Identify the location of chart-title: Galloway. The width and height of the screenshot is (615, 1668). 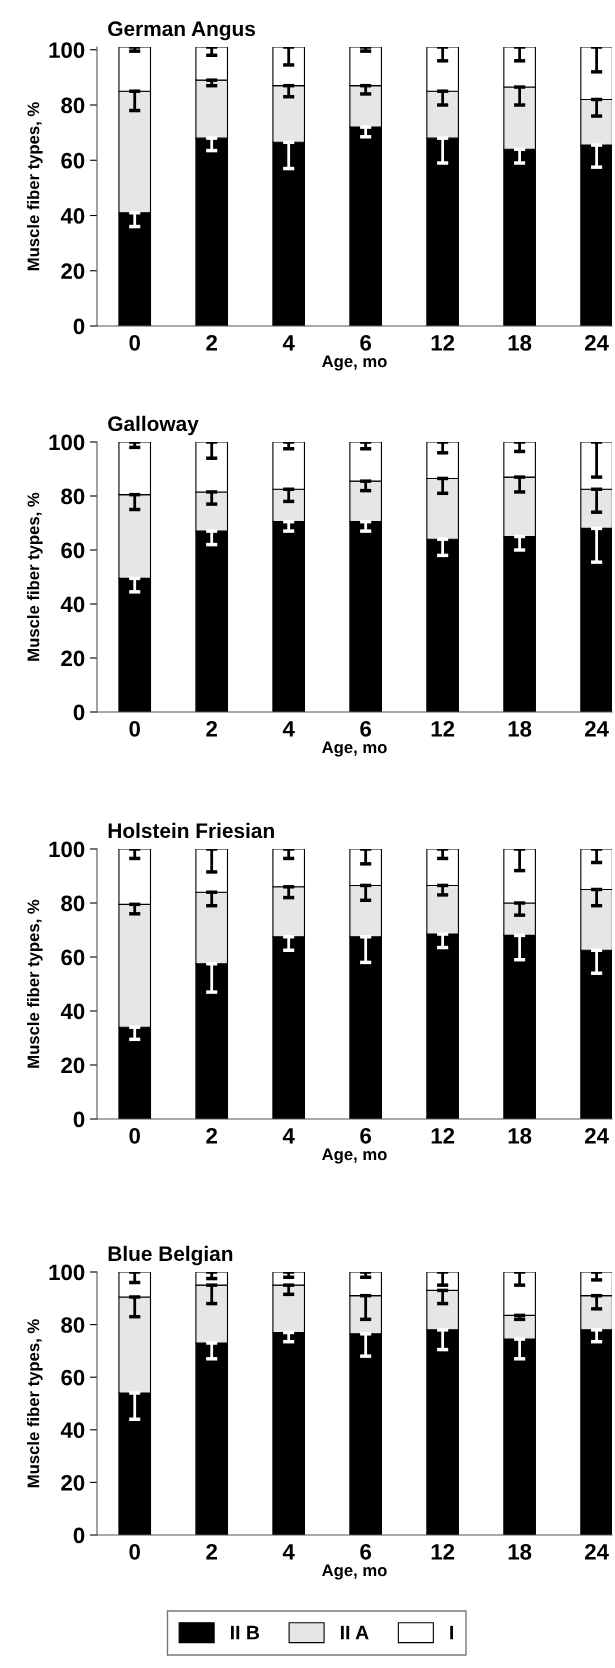
(153, 425).